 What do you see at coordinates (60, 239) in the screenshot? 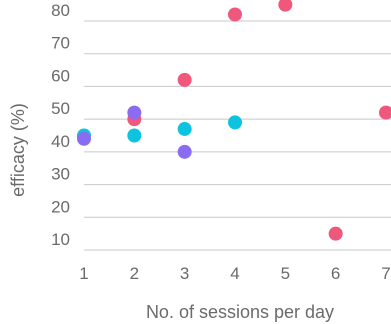
I see `y-tick-label: 10` at bounding box center [60, 239].